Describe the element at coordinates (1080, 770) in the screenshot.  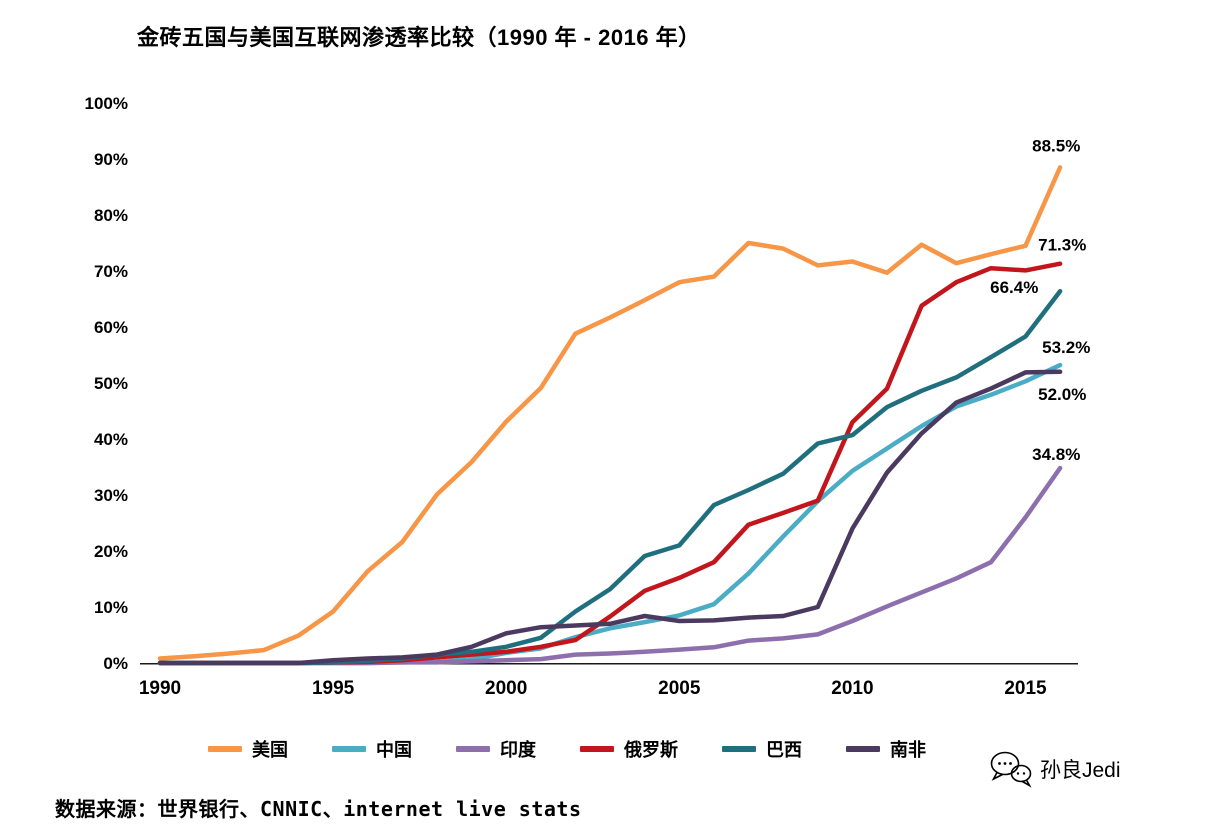
I see `watermark-text: 孙良Jedi` at that location.